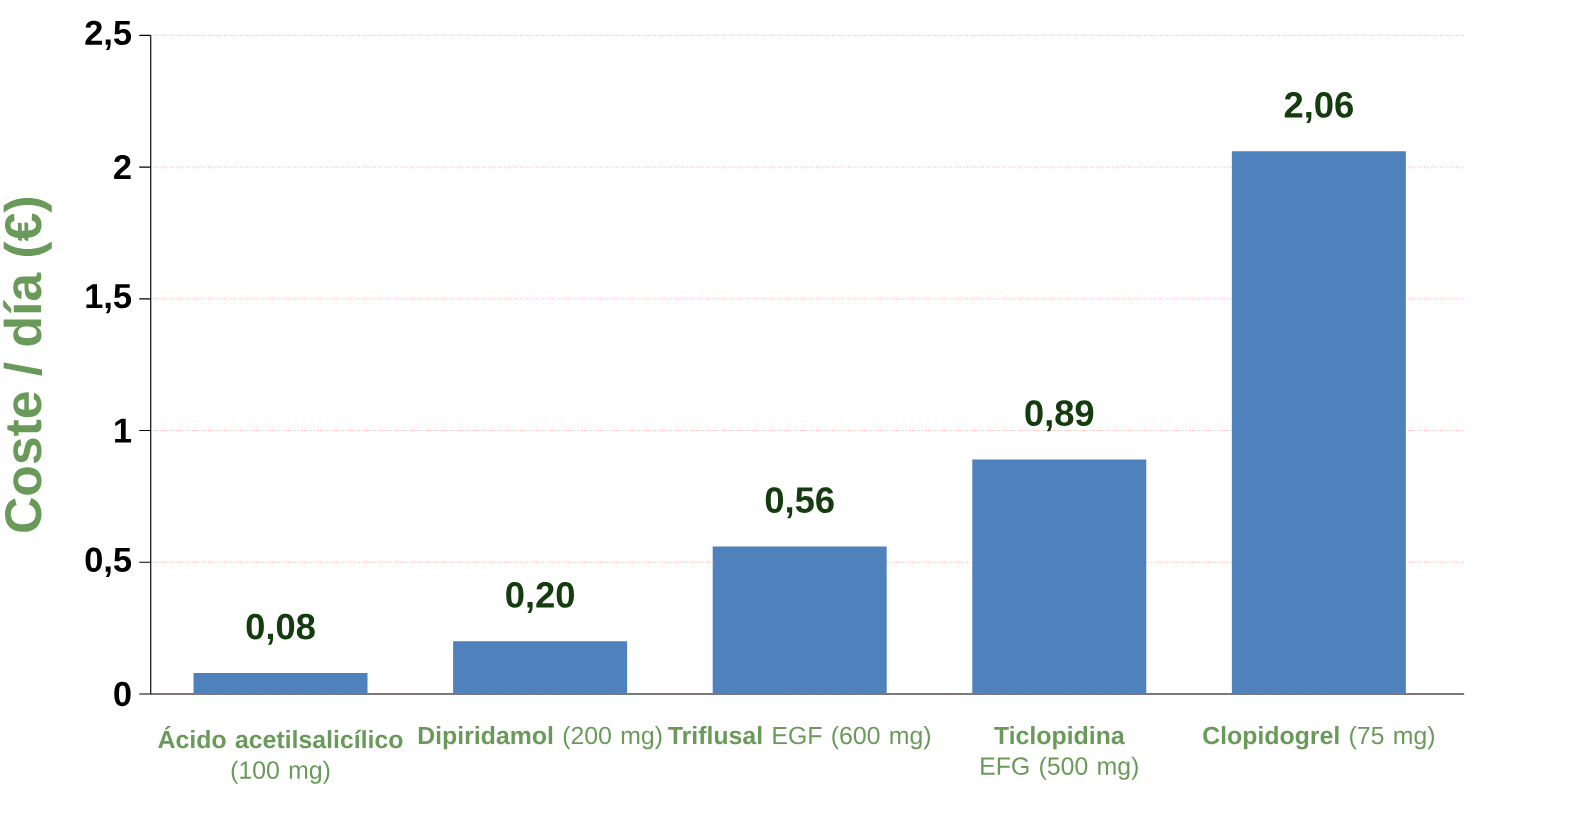 Image resolution: width=1594 pixels, height=838 pixels. I want to click on data-label: 0,20, so click(540, 597).